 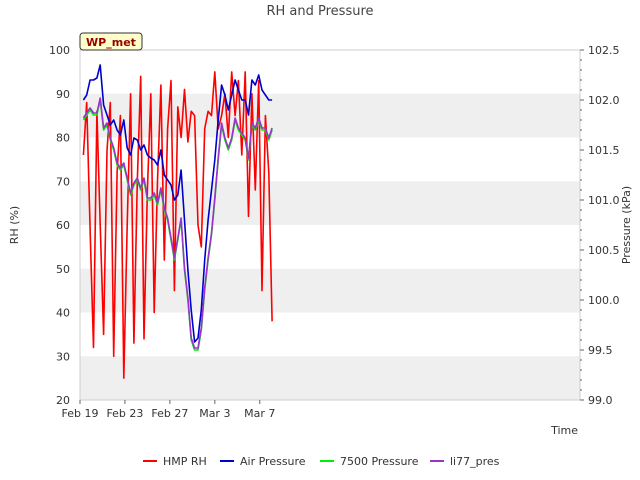 I want to click on legend-label: HMP RH, so click(x=185, y=461).